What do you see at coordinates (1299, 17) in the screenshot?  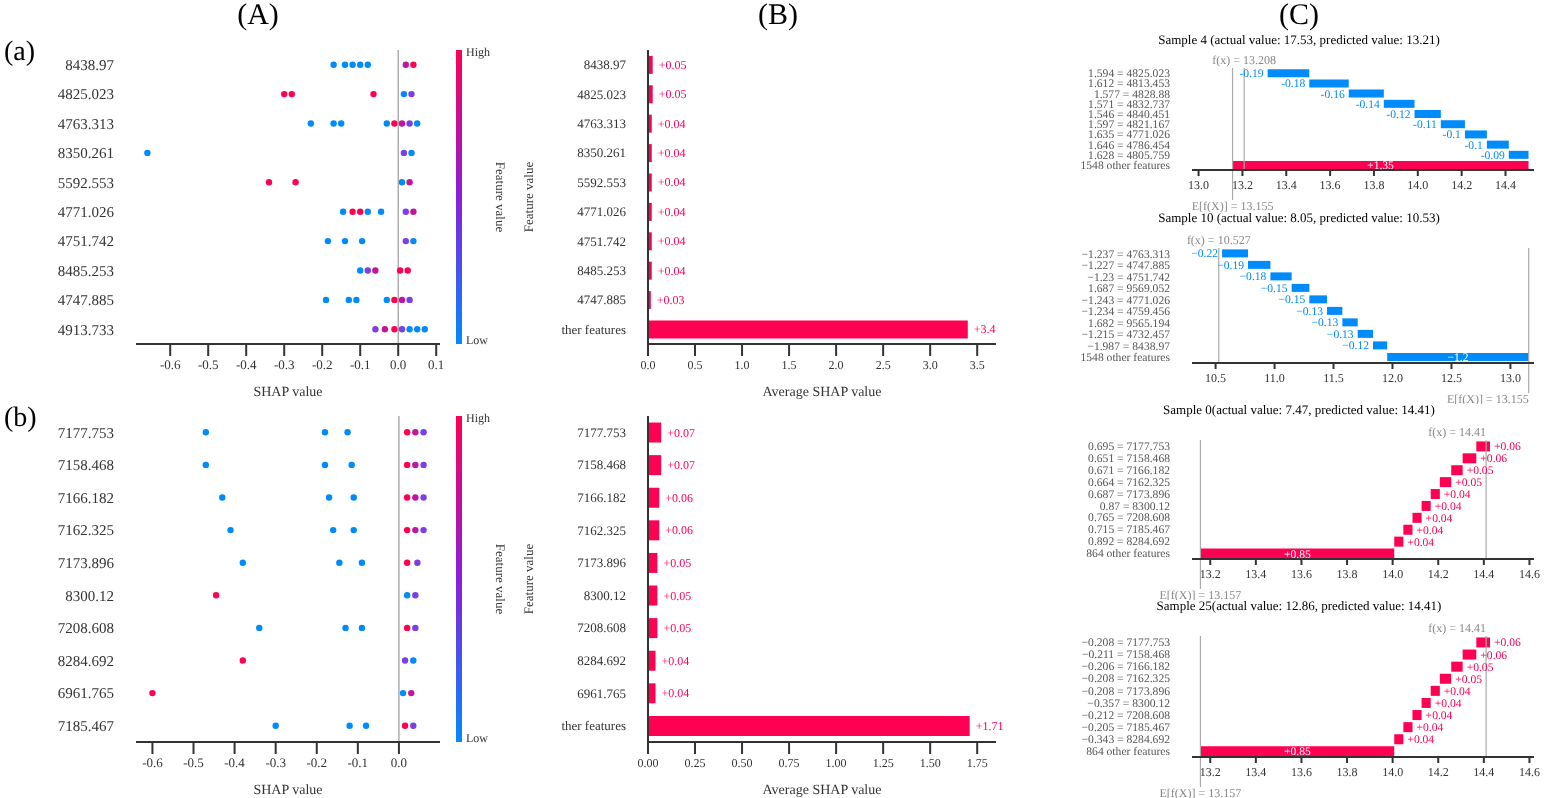 I see `chart-title: (C)` at bounding box center [1299, 17].